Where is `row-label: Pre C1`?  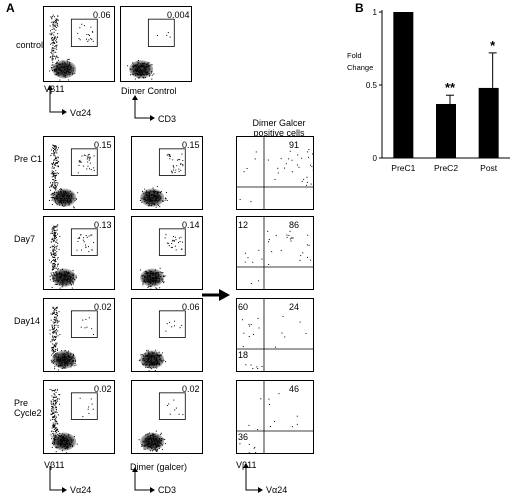 row-label: Pre C1 is located at coordinates (28, 159).